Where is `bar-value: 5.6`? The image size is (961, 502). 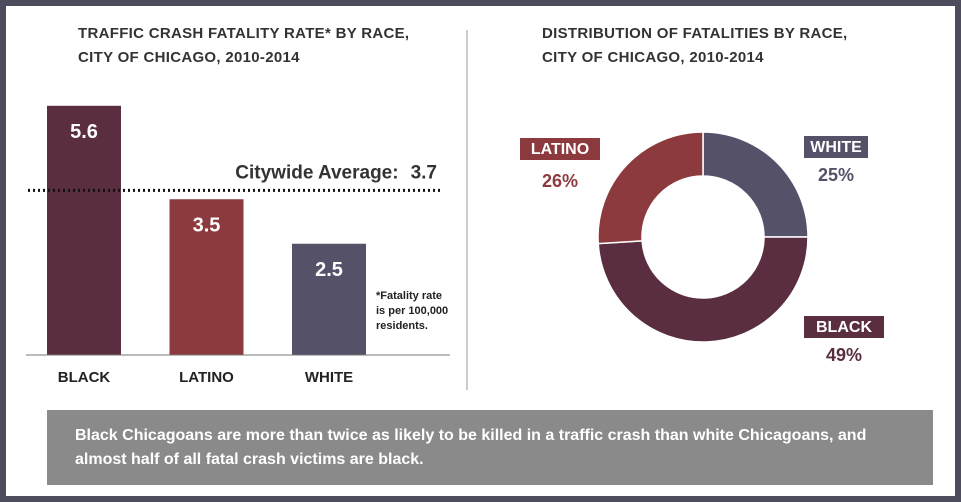 bar-value: 5.6 is located at coordinates (84, 132).